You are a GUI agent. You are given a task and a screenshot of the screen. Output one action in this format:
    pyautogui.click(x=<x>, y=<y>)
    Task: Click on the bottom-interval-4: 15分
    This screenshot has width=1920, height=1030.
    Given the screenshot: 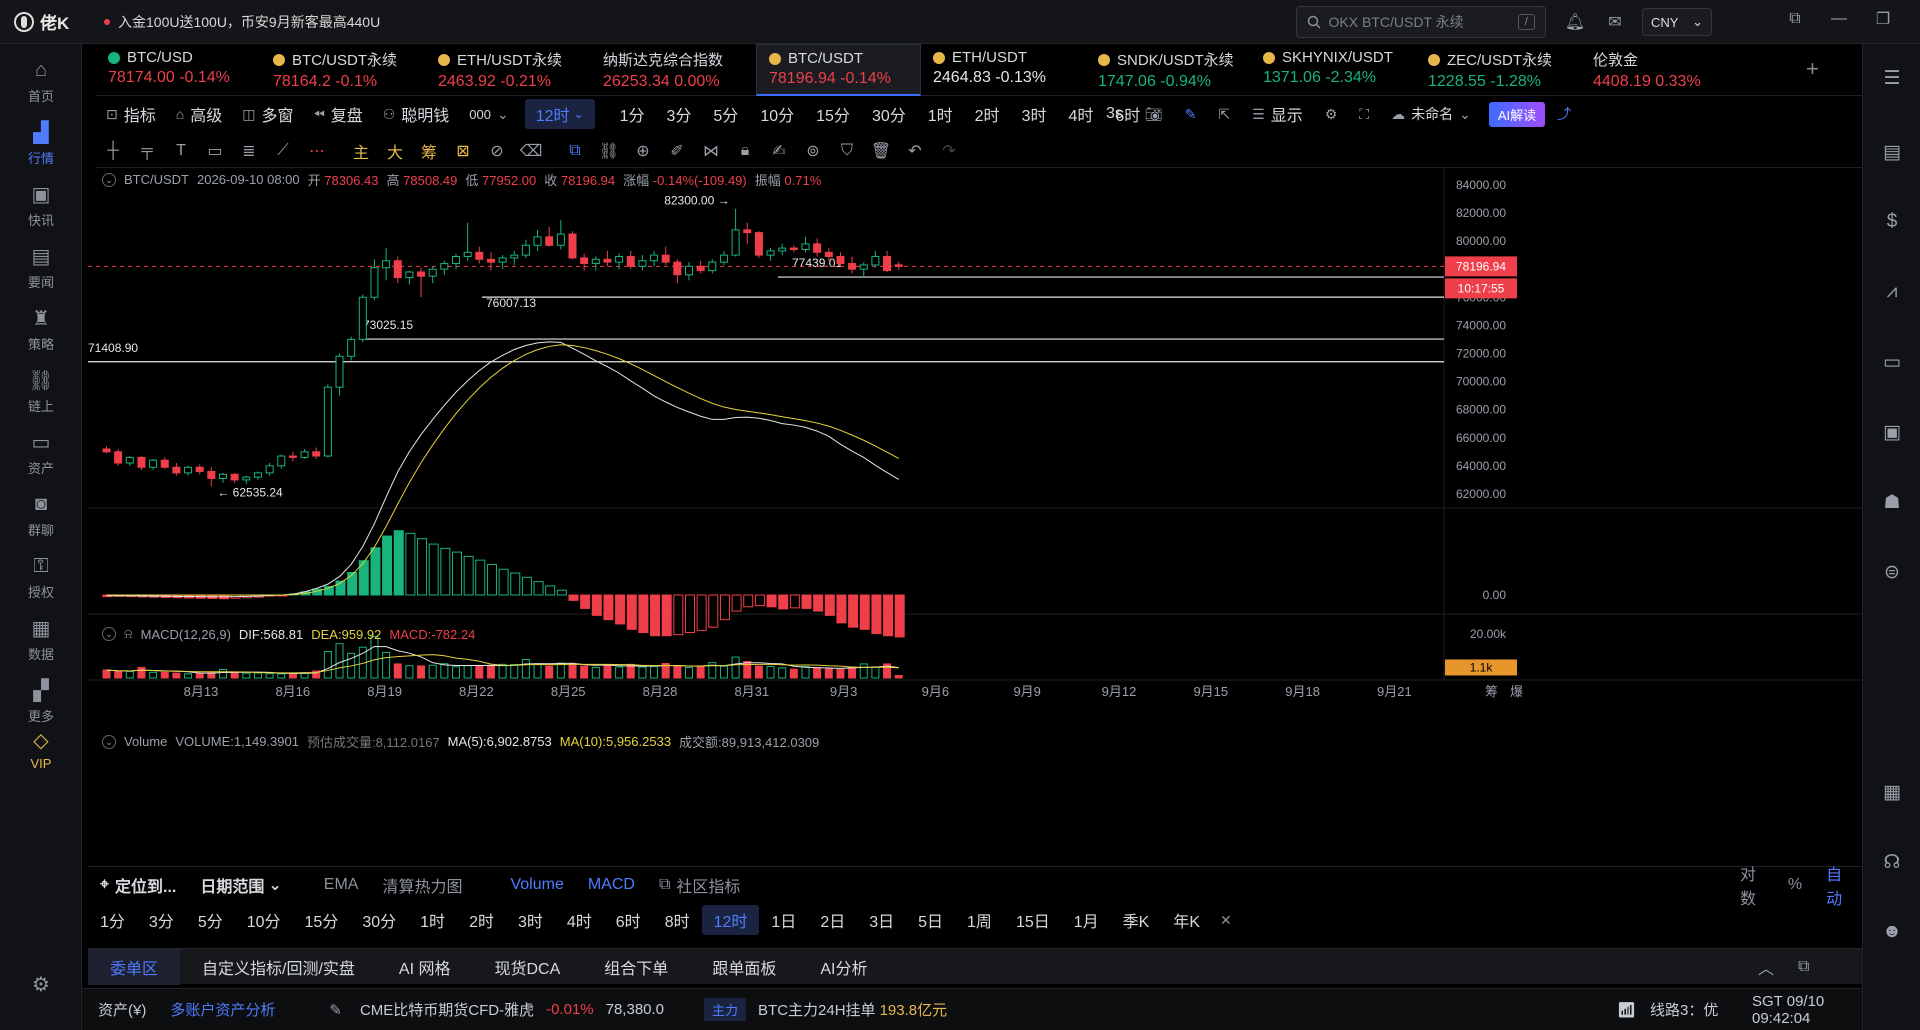 What is the action you would take?
    pyautogui.click(x=321, y=922)
    